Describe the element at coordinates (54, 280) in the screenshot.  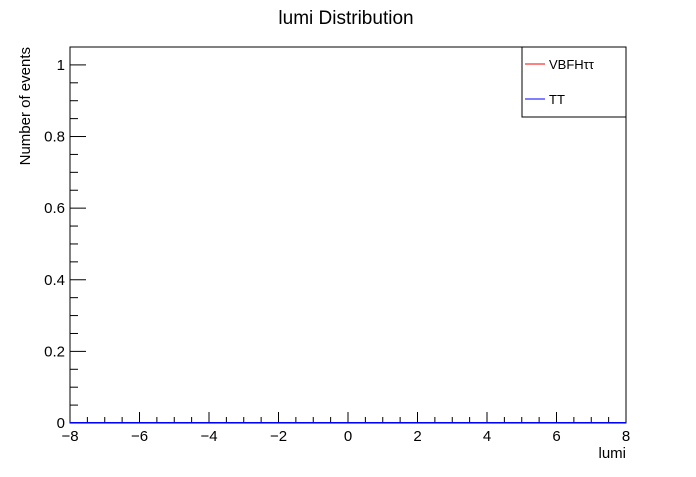
I see `y-tick-label: 0.4` at that location.